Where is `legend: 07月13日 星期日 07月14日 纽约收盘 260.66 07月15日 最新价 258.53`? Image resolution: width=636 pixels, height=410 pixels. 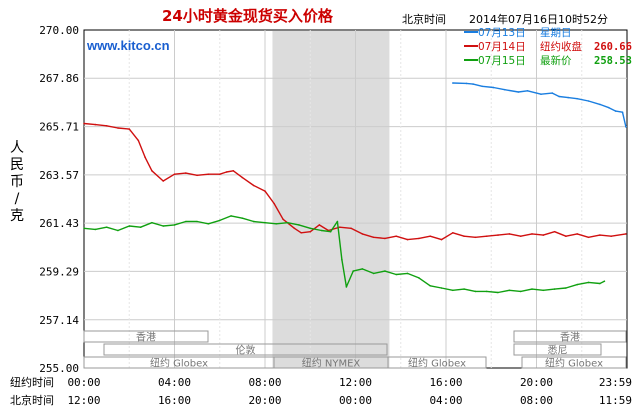
legend: 07月13日 星期日 07月14日 纽约收盘 260.66 07月15日 最新价 258.53 is located at coordinates (548, 47).